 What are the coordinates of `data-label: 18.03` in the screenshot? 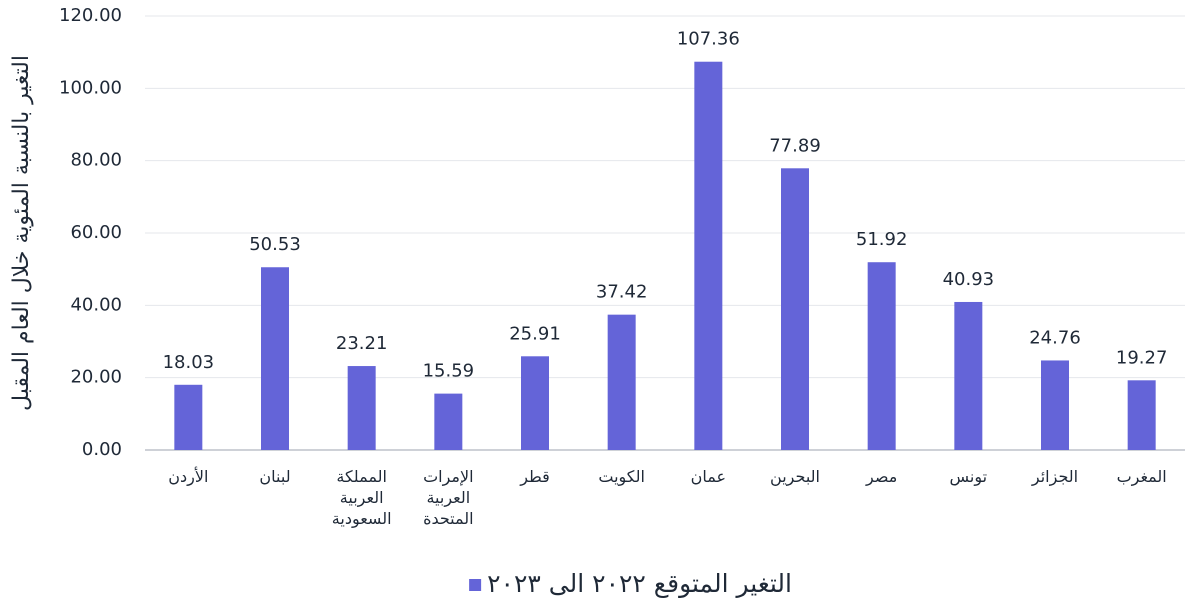 It's located at (189, 362).